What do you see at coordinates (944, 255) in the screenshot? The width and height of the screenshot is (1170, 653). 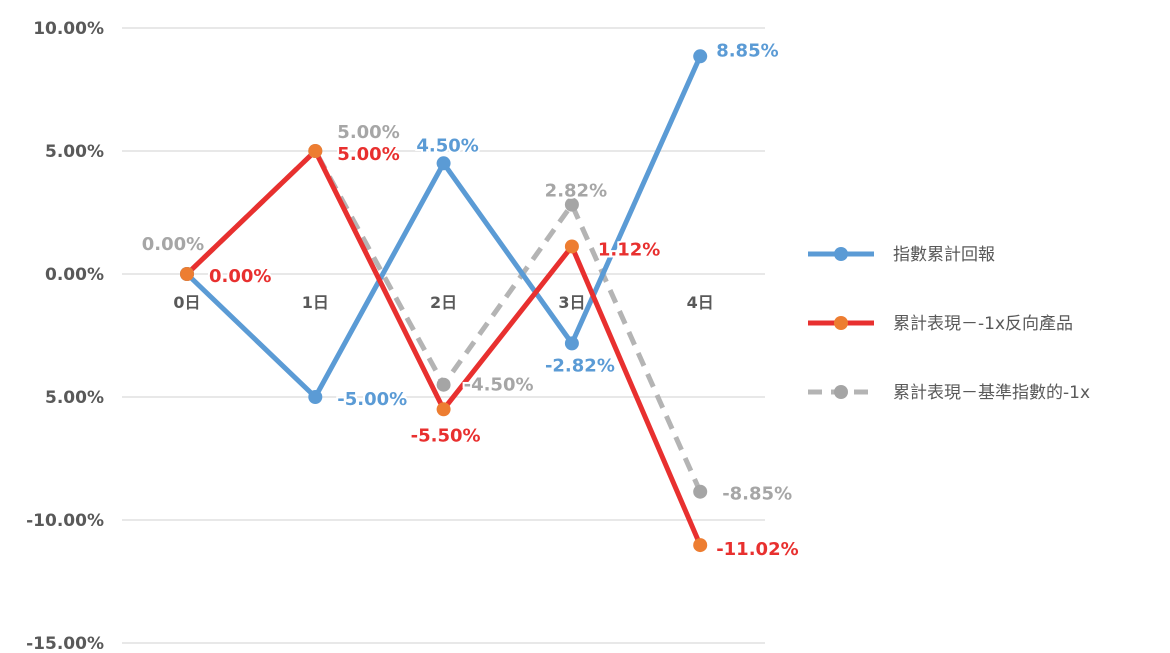 I see `legend-label: 指數累計回報` at bounding box center [944, 255].